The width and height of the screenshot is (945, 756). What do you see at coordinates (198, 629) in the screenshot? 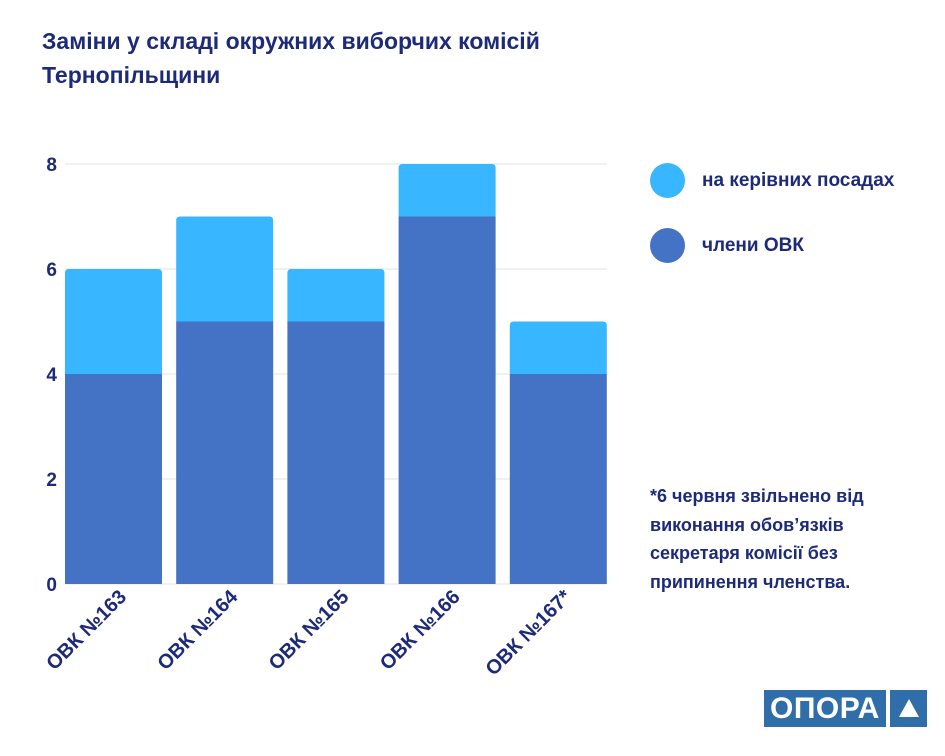
I see `x-tick-label: ОВК №164` at bounding box center [198, 629].